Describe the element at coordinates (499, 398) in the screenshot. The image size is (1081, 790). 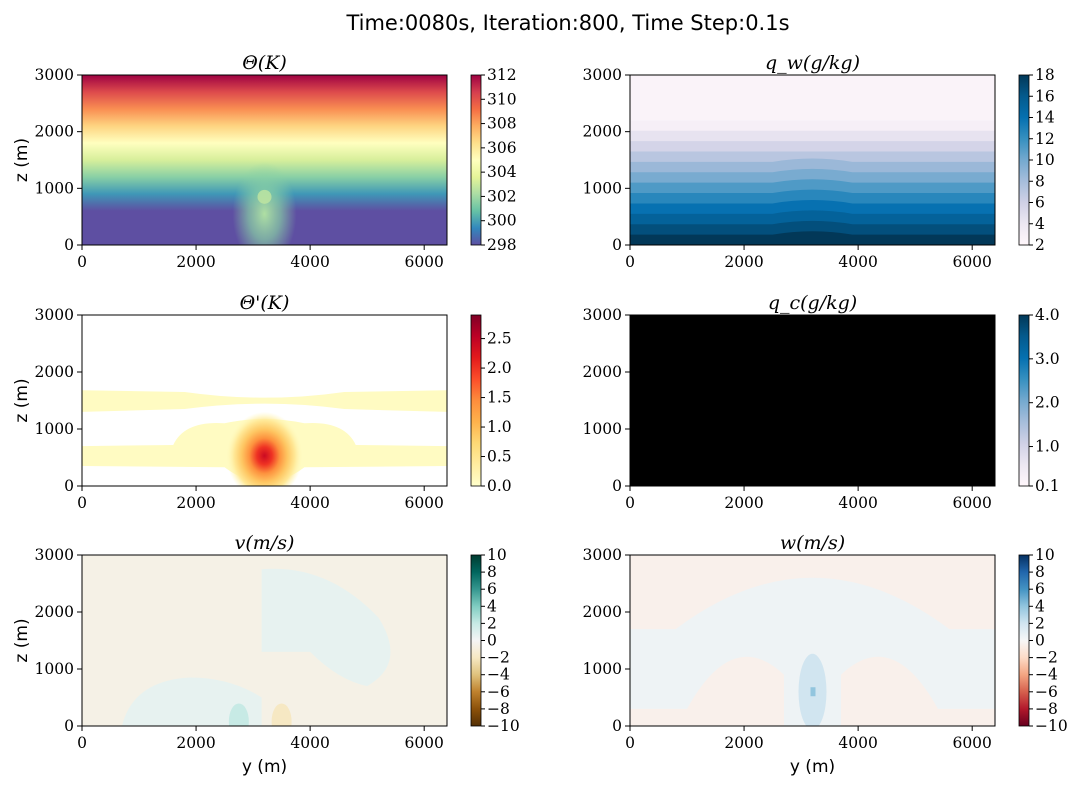
I see `colorbar-tick-label: 1.5` at that location.